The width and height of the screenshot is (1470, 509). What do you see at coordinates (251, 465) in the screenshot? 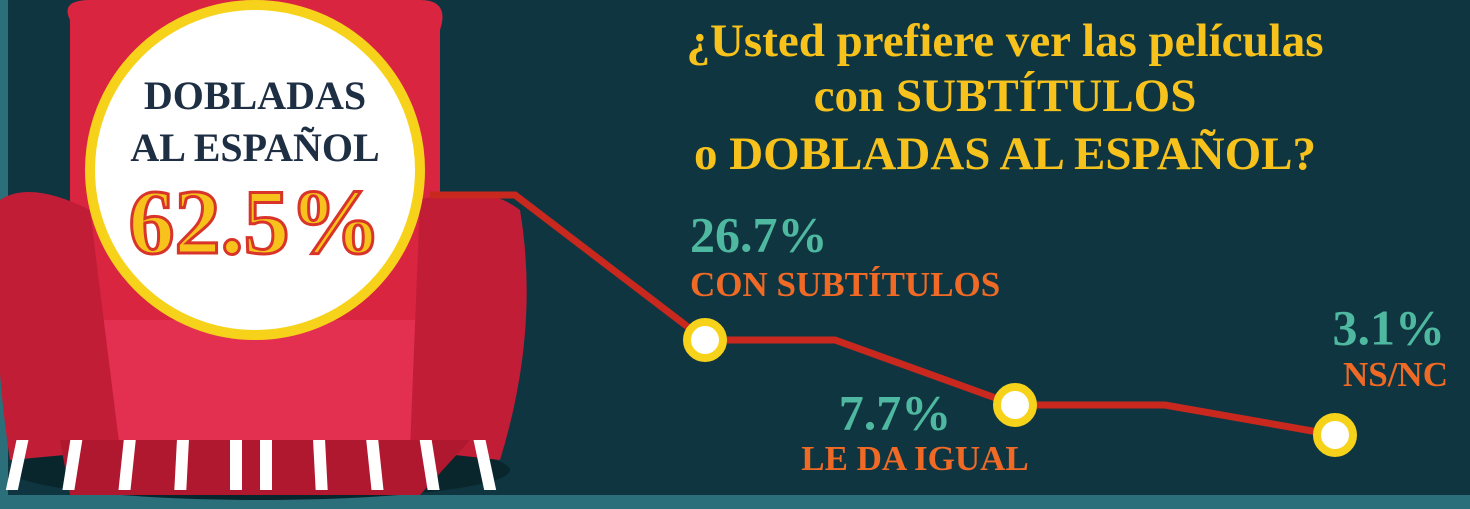
I see `fringe` at bounding box center [251, 465].